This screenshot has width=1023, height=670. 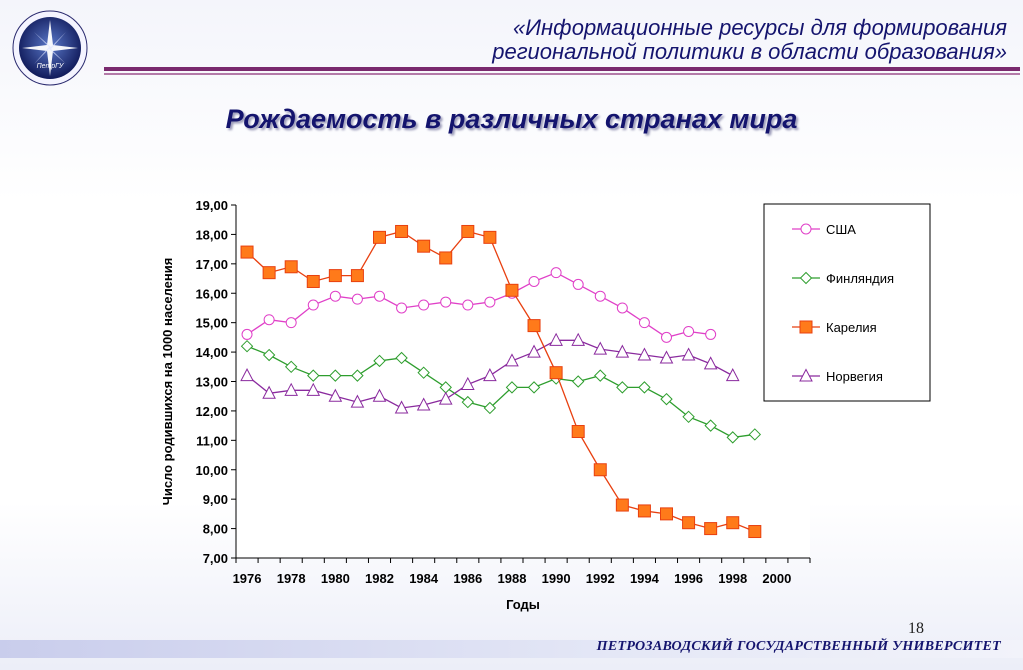 What do you see at coordinates (847, 302) in the screenshot?
I see `legend-box` at bounding box center [847, 302].